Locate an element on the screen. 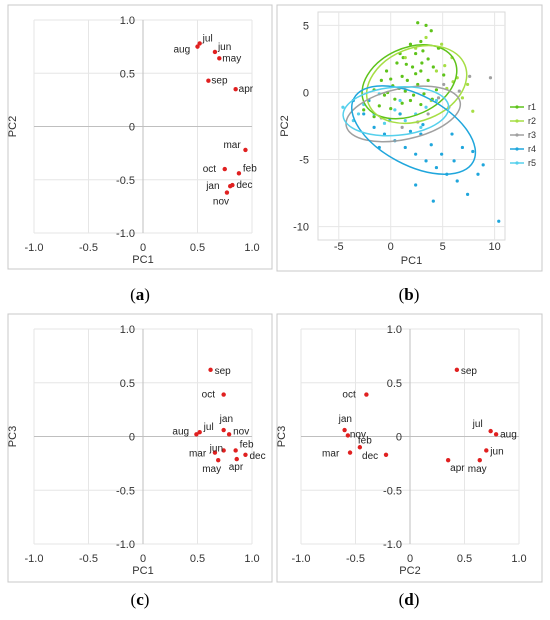 This screenshot has width=550, height=620. panel-caption-d: (d) is located at coordinates (409, 599).